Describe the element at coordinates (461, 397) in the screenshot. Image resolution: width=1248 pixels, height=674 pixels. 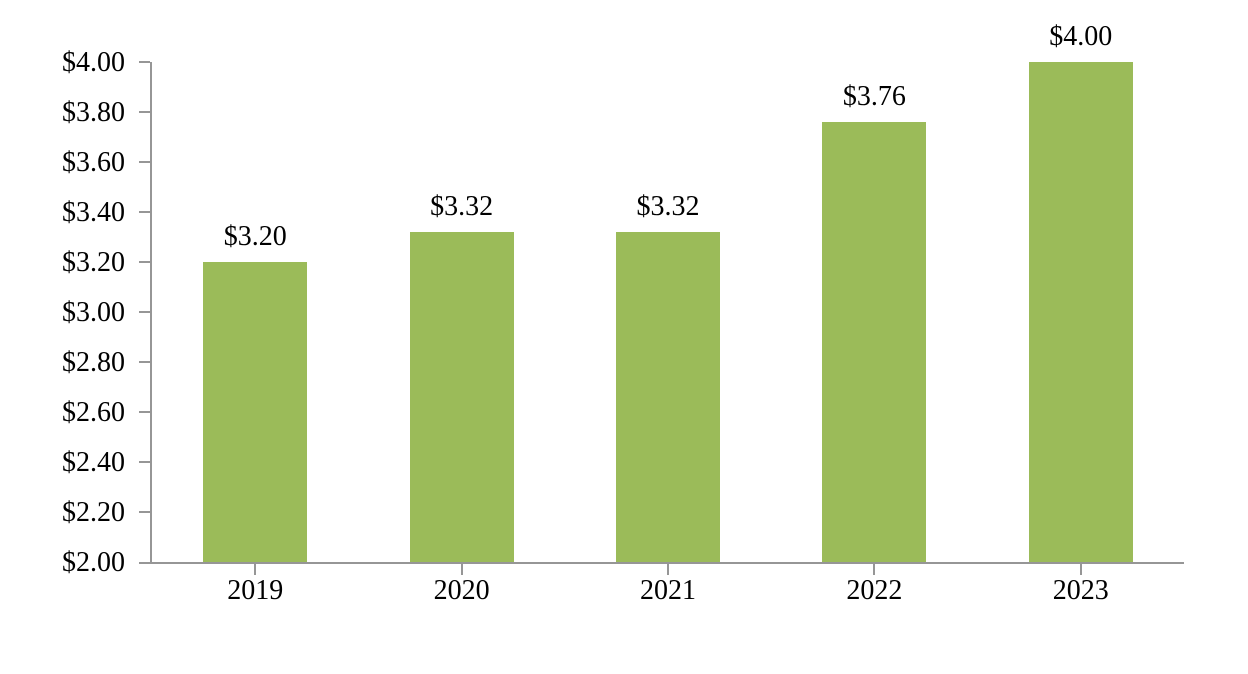
I see `bar-2020` at that location.